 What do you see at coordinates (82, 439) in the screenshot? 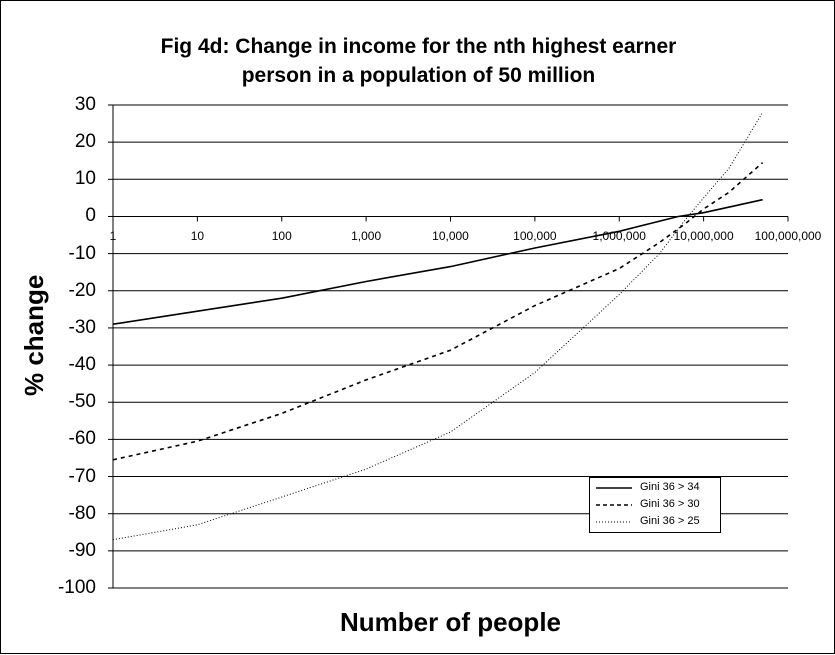
I see `y-tick-label: -60` at bounding box center [82, 439].